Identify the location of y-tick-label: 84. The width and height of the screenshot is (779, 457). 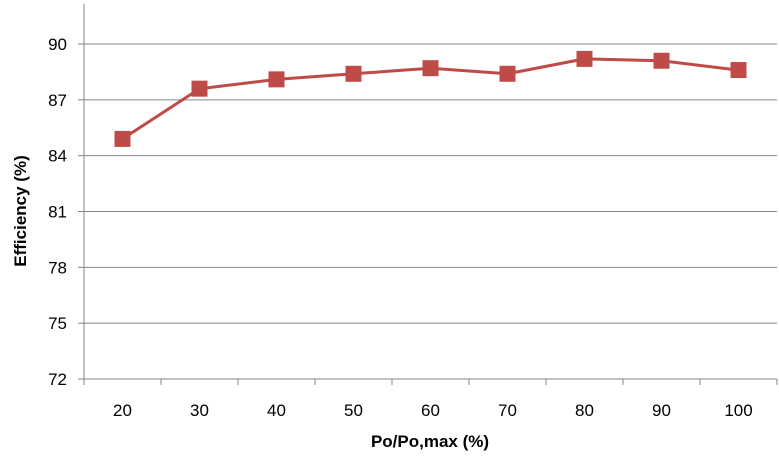
(57, 156).